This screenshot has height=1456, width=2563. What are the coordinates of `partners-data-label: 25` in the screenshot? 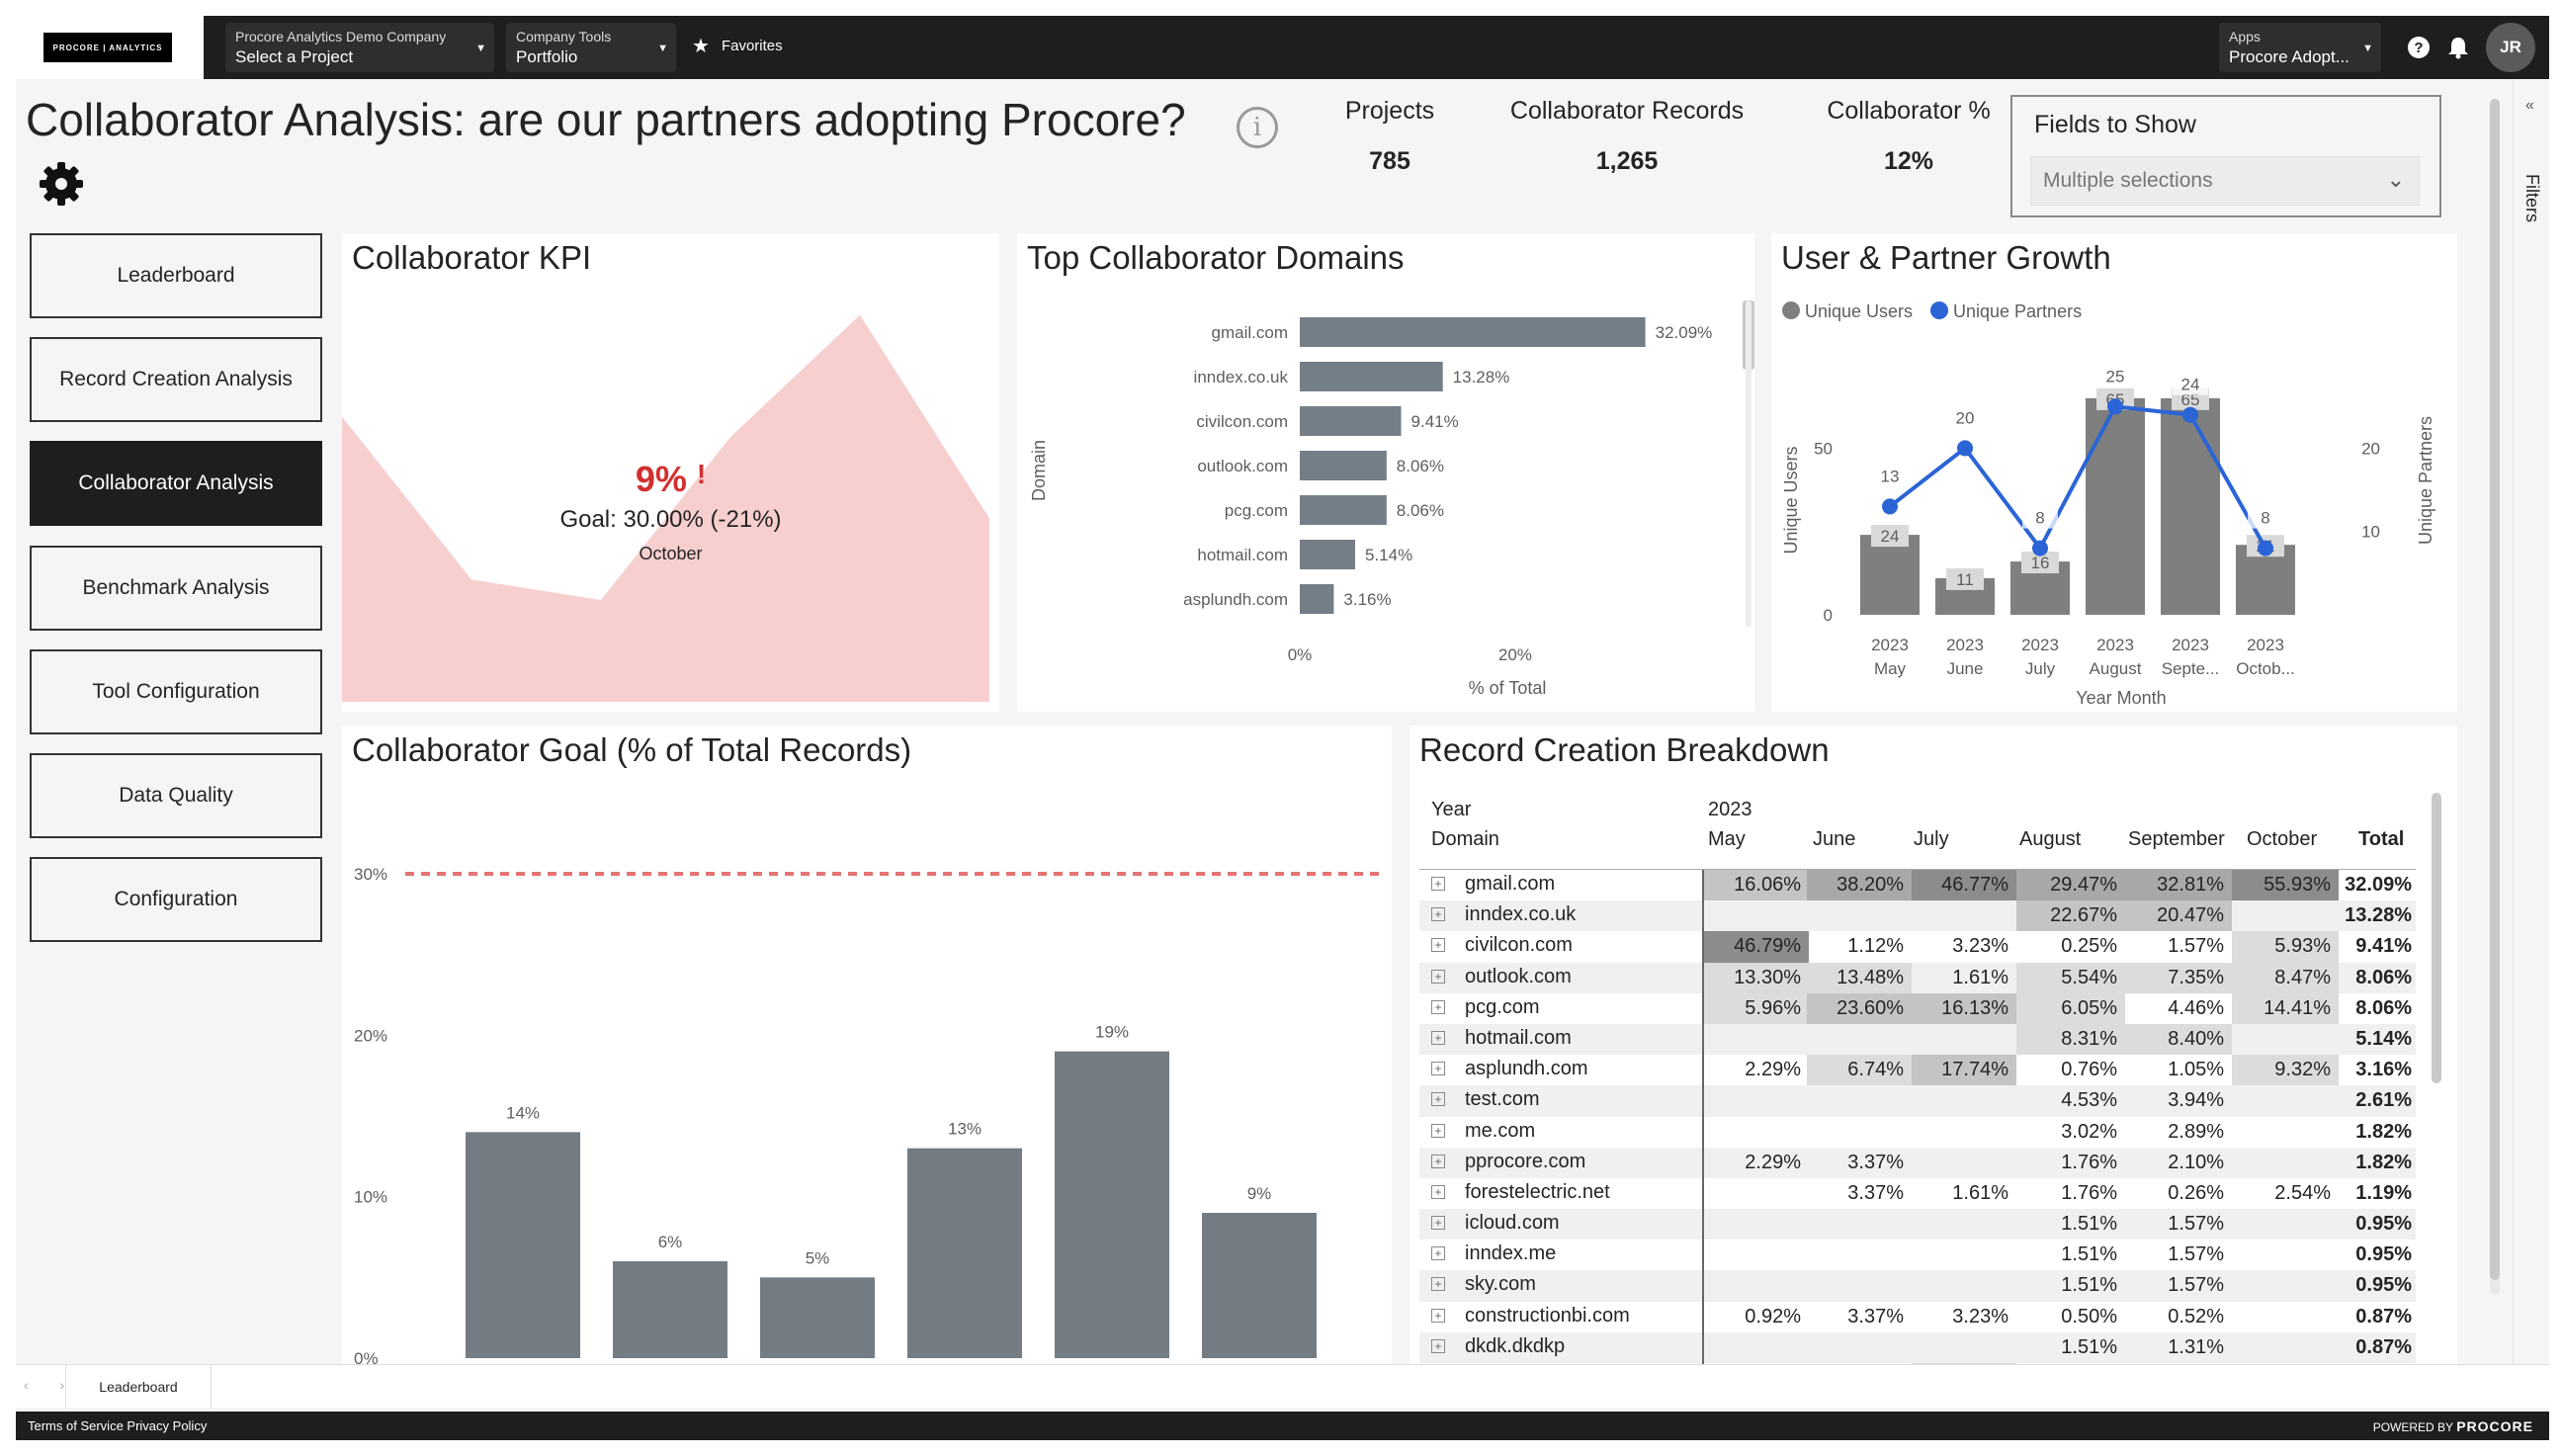 It's located at (2115, 376).